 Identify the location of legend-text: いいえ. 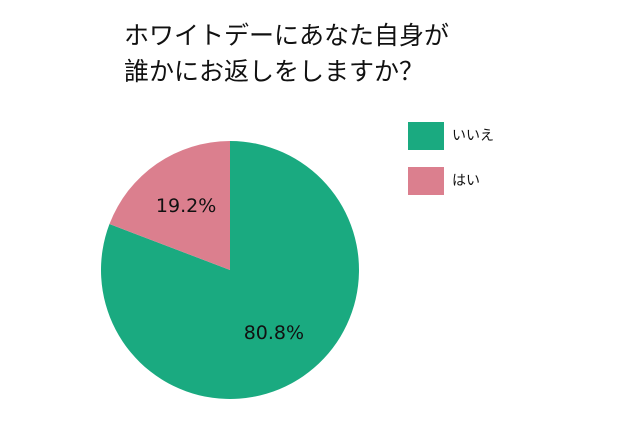
(473, 136).